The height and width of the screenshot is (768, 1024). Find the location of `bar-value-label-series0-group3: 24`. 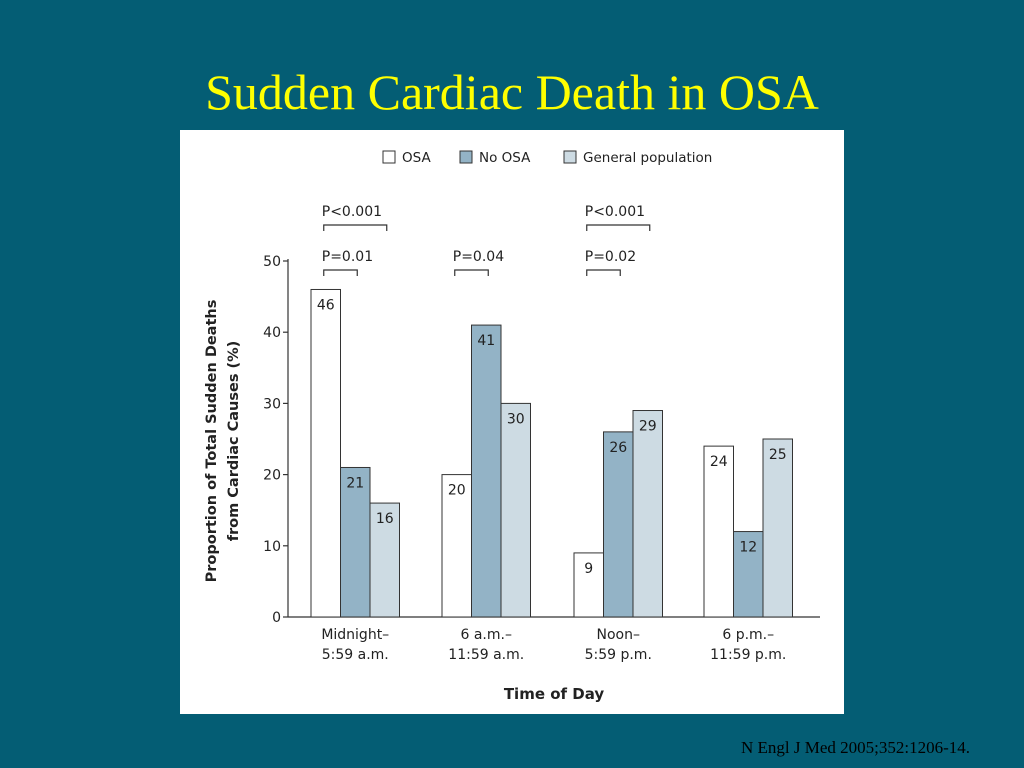

bar-value-label-series0-group3: 24 is located at coordinates (719, 462).